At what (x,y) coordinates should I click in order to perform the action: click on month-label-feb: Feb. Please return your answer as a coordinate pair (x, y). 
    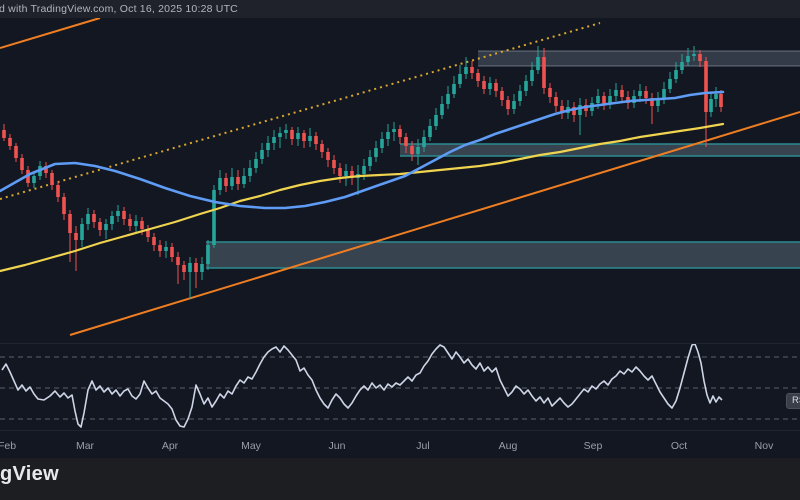
    Looking at the image, I should click on (8, 446).